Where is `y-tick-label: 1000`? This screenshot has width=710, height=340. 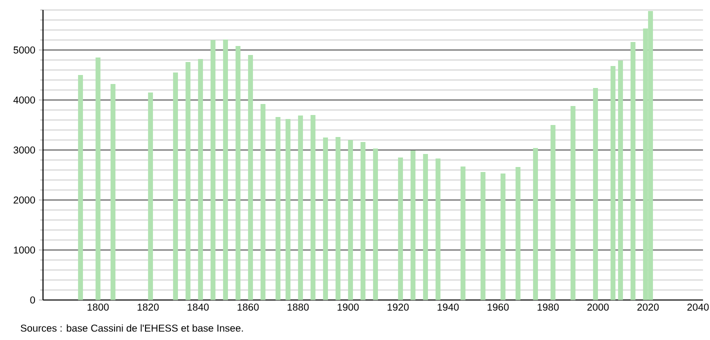 y-tick-label: 1000 is located at coordinates (25, 250).